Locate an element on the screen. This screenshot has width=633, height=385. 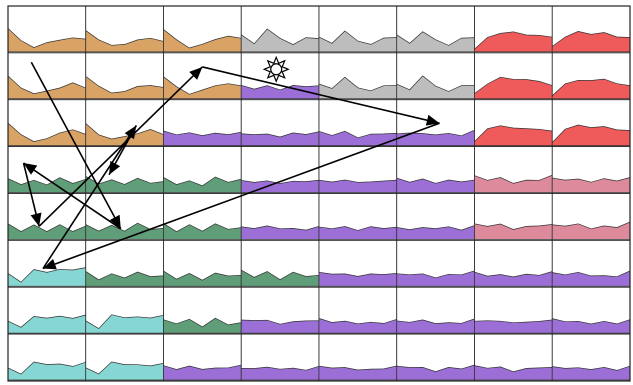
cell-r2c1 is located at coordinates (124, 123).